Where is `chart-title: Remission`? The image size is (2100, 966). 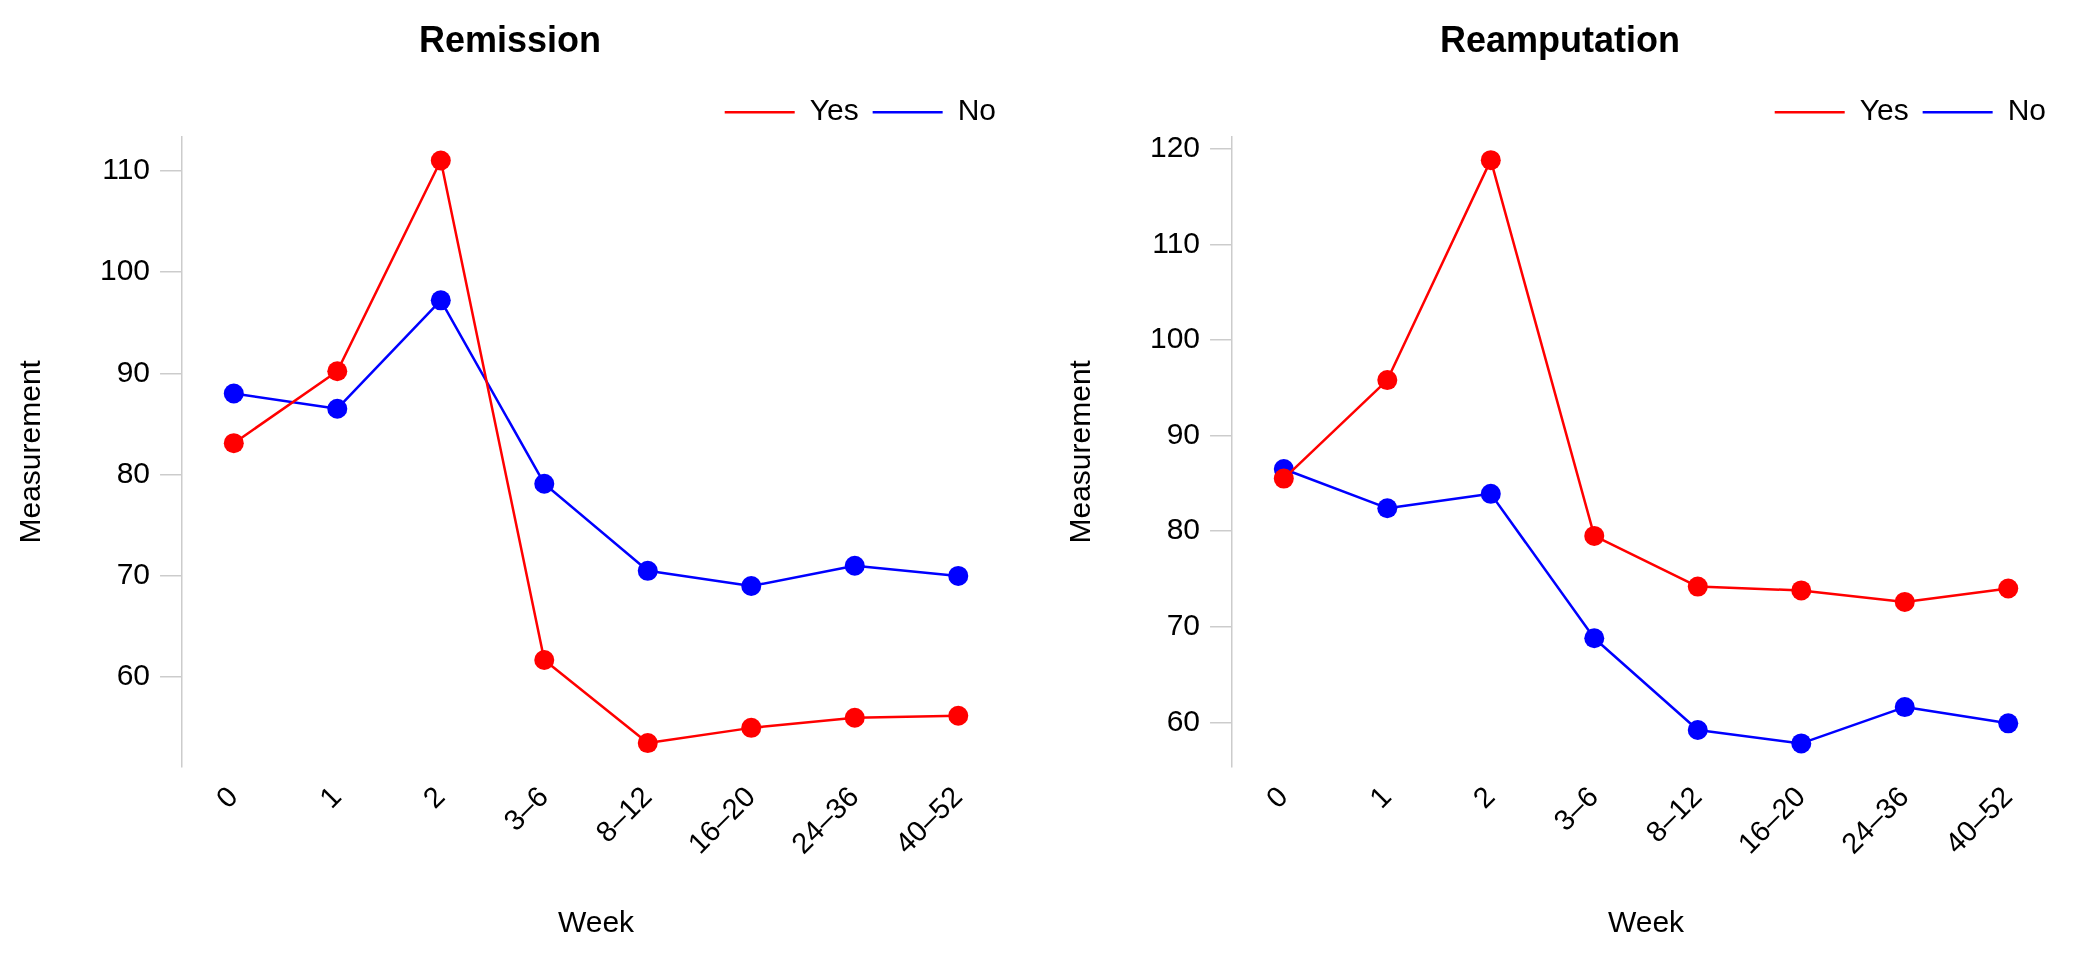
chart-title: Remission is located at coordinates (510, 39).